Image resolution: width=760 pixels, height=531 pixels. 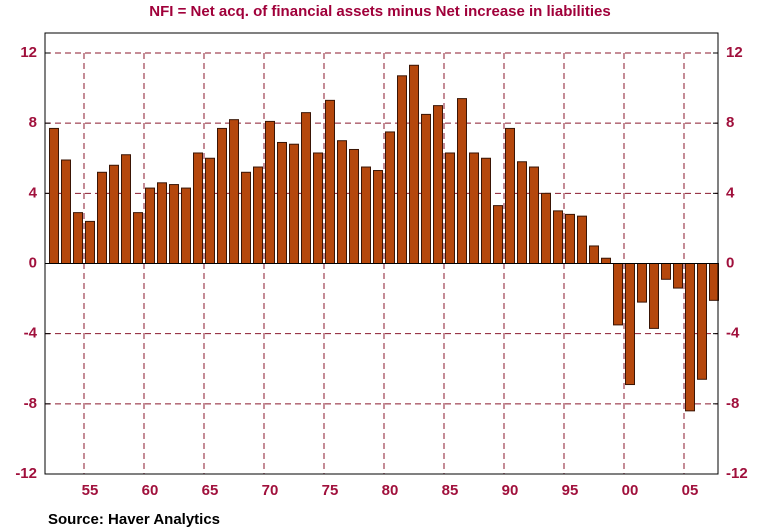 What do you see at coordinates (330, 490) in the screenshot?
I see `x-tick-label: 75` at bounding box center [330, 490].